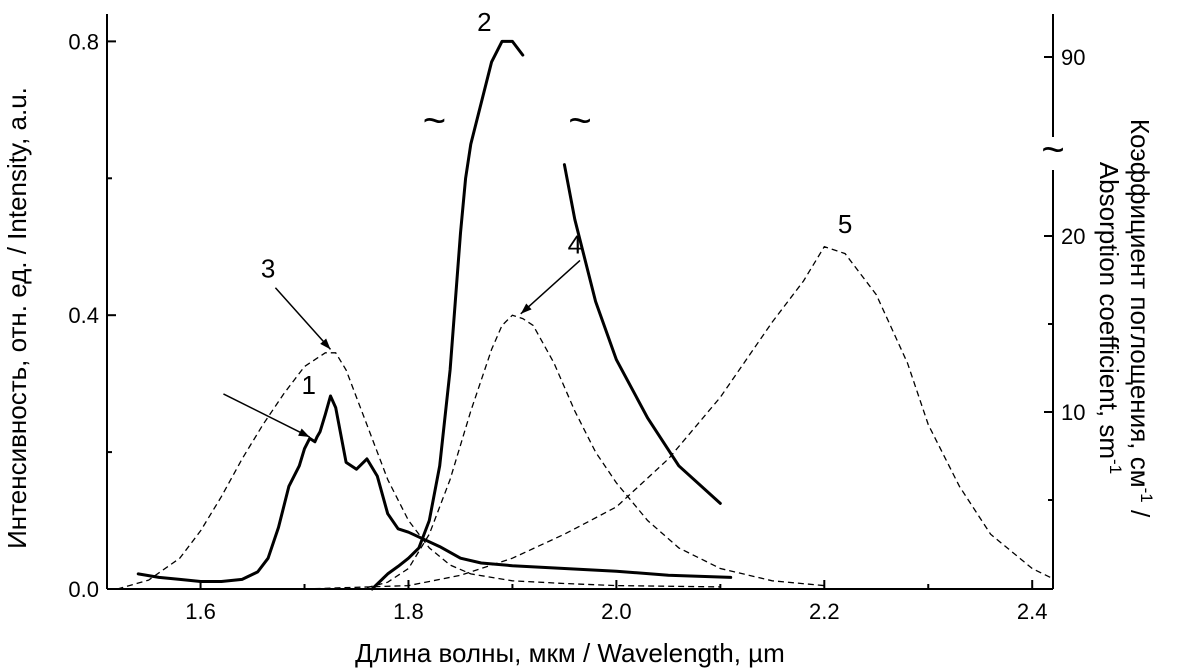 This screenshot has height=671, width=1178. I want to click on curve-label-5: 5, so click(845, 224).